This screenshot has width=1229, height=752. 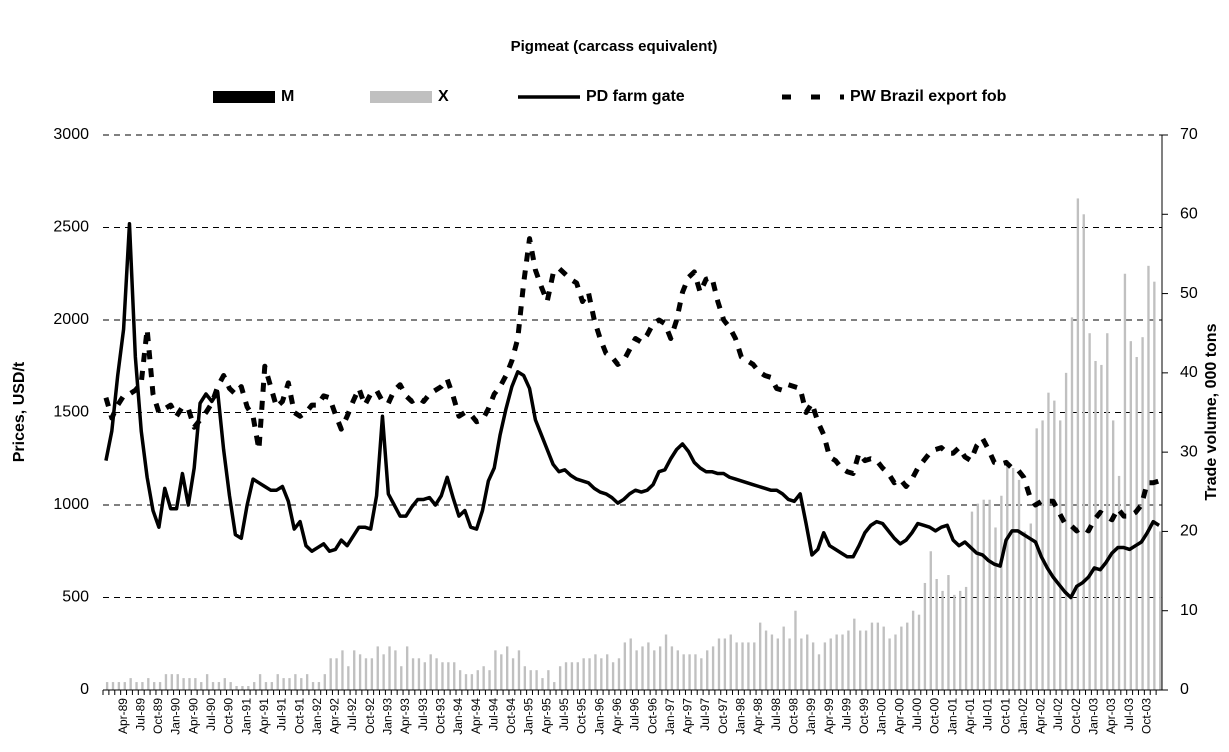 What do you see at coordinates (928, 96) in the screenshot?
I see `legend-label: PW Brazil export fob` at bounding box center [928, 96].